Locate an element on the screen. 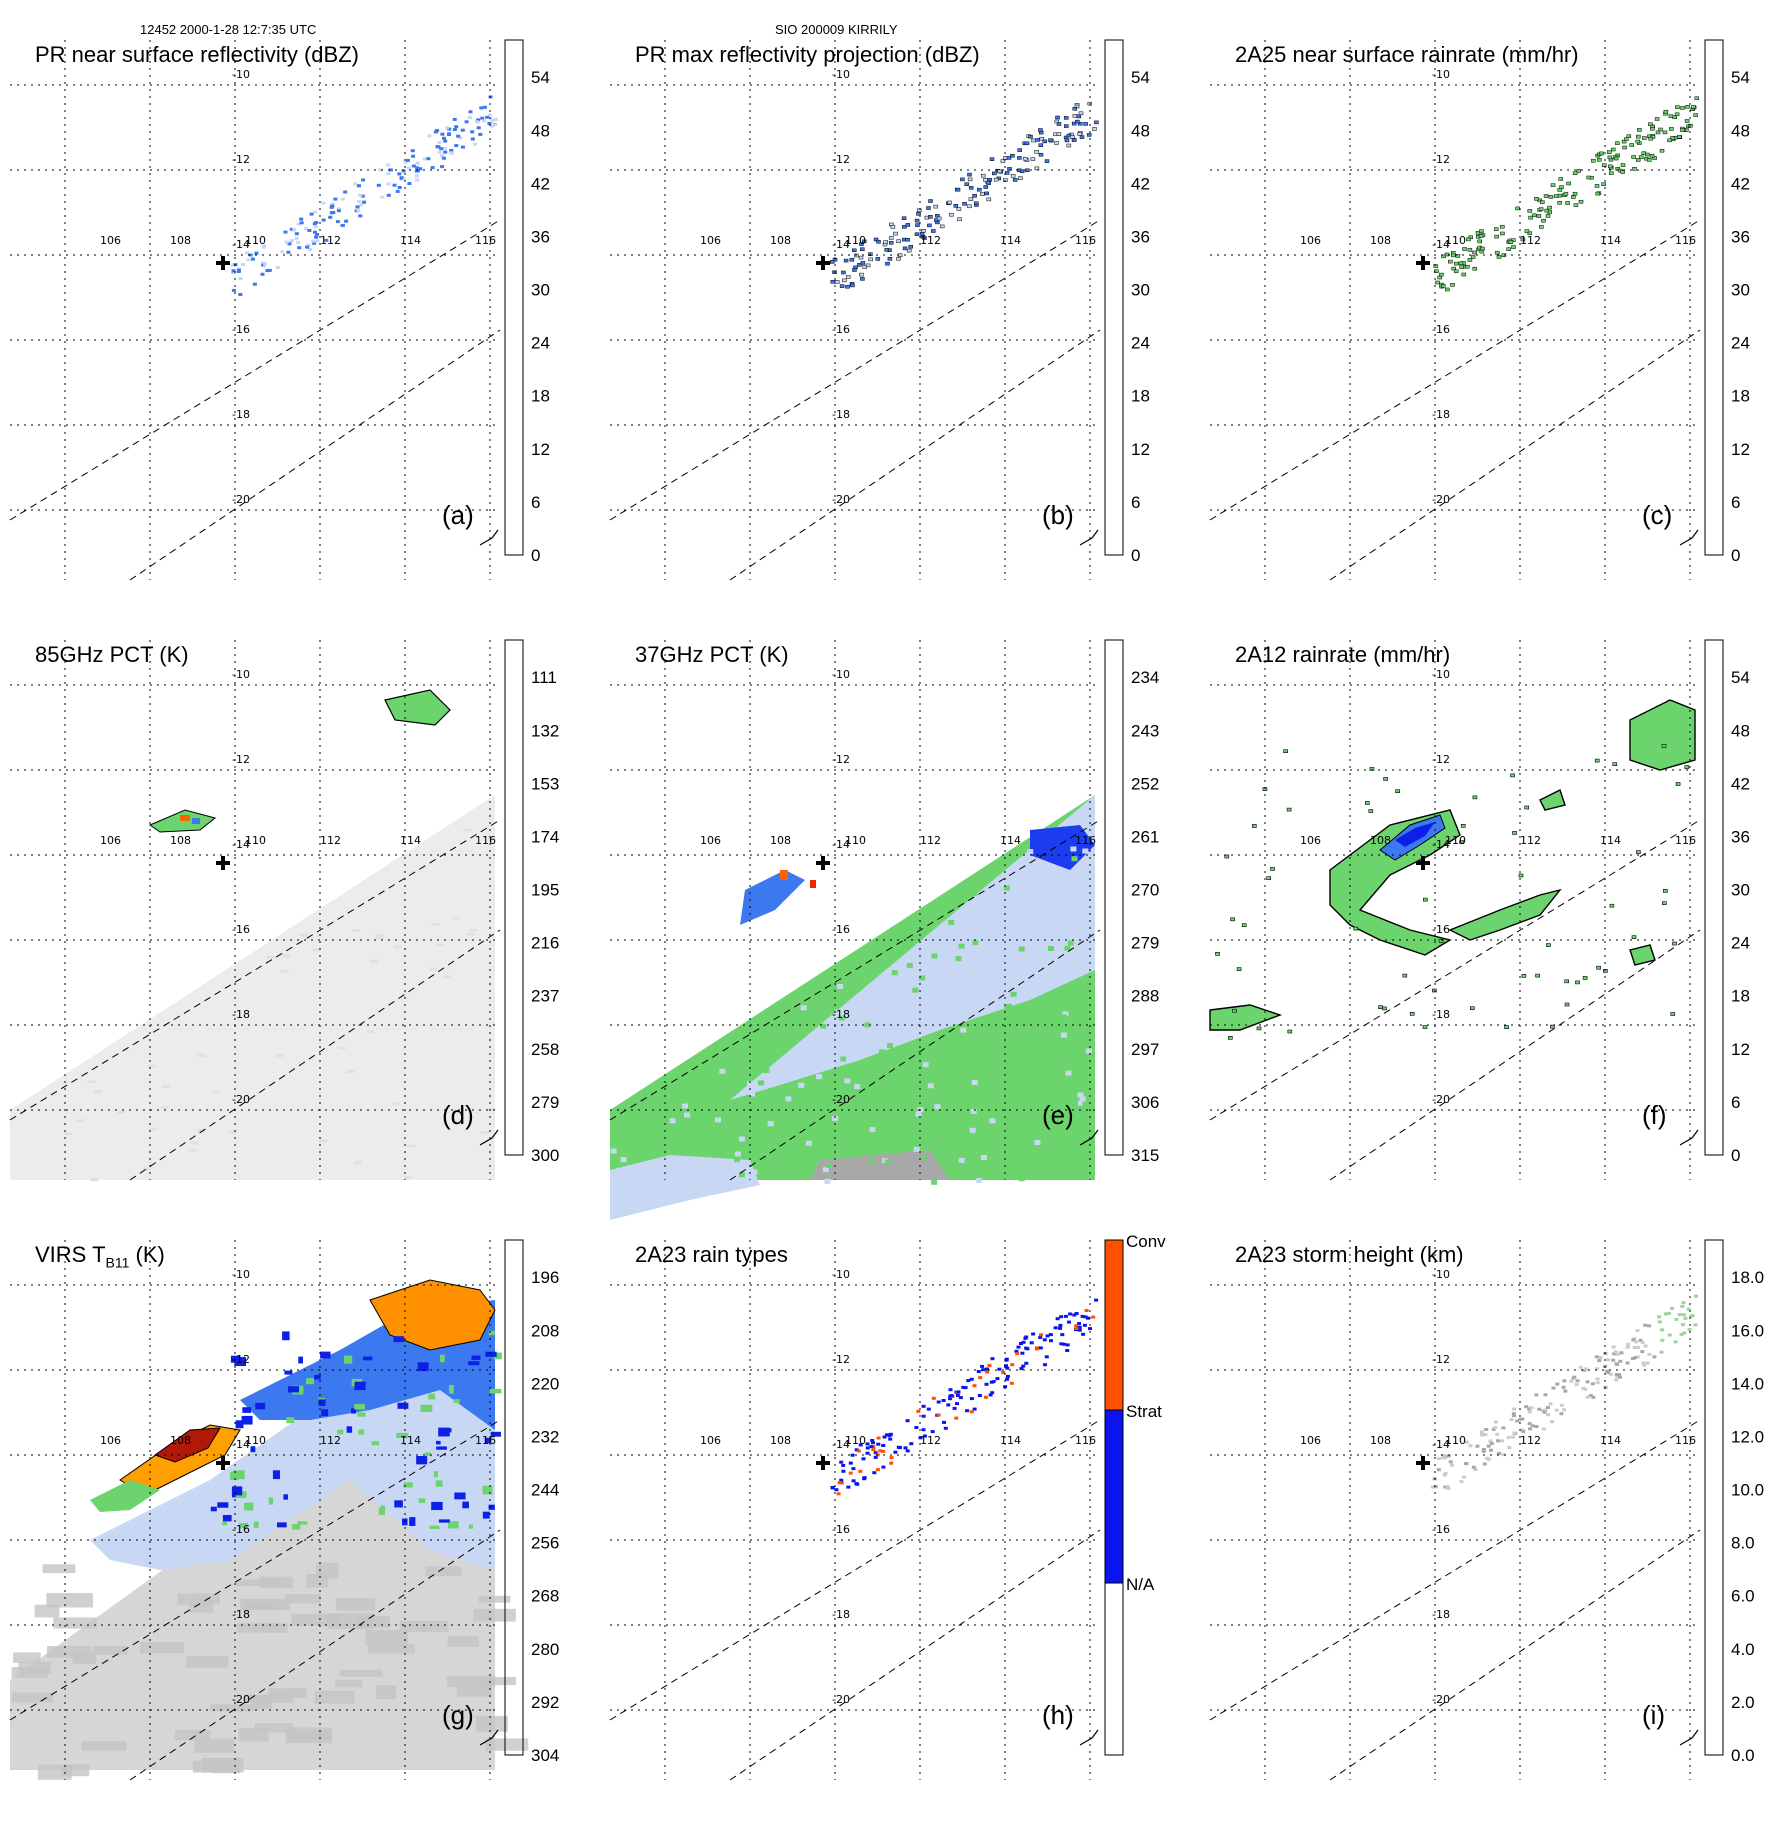 This screenshot has width=1771, height=1830. colorbar-label: 268 is located at coordinates (545, 1596).